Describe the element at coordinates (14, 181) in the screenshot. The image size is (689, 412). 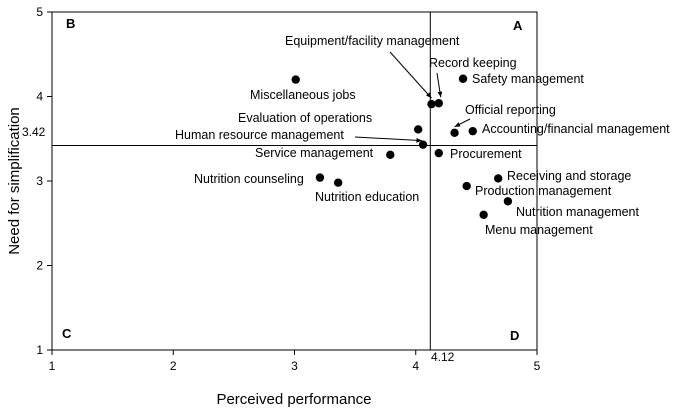
I see `y-axis-title: Need for simplification` at that location.